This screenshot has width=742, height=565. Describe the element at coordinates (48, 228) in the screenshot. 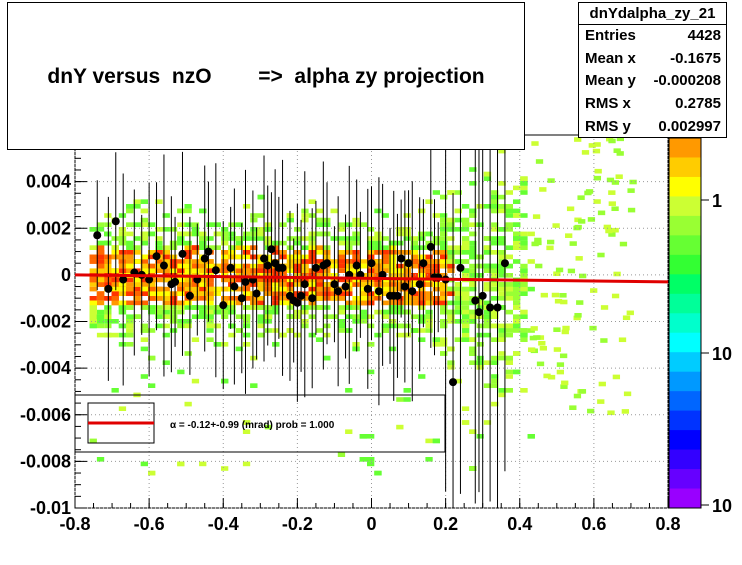

I see `y-tick-label: 0.002` at that location.